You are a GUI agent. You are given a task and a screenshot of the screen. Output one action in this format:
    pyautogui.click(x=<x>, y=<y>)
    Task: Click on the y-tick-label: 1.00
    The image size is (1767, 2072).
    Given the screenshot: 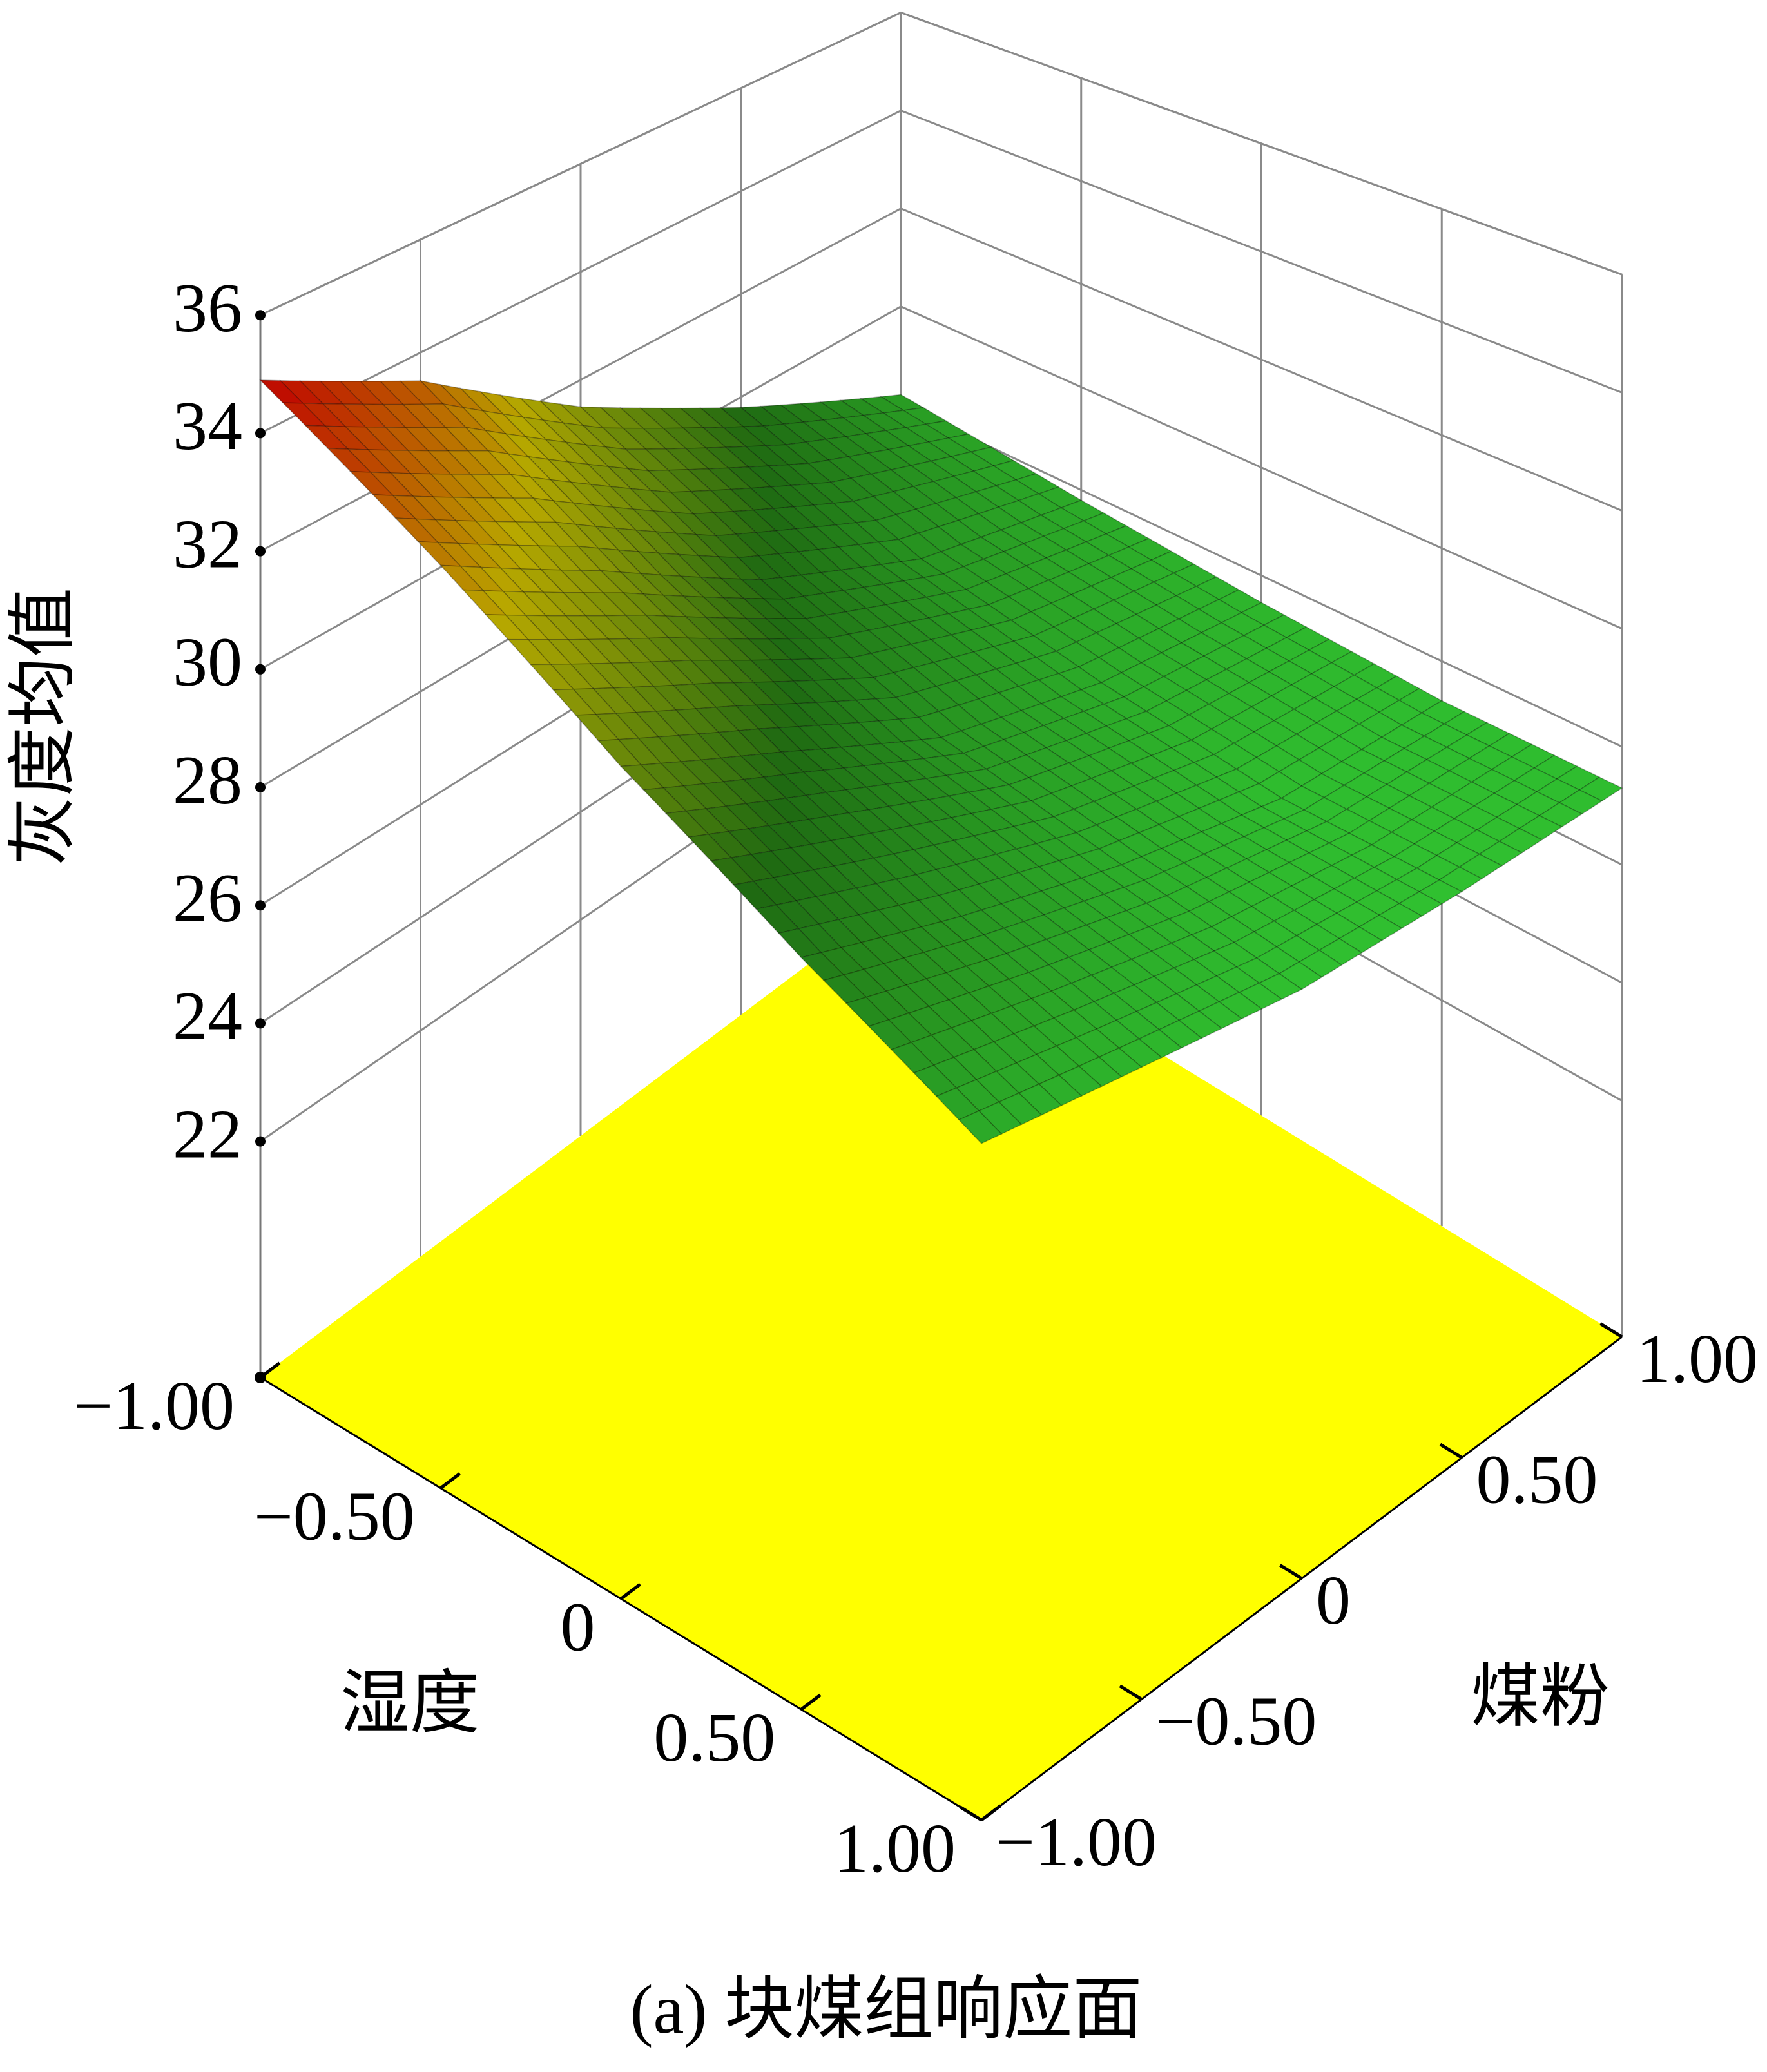 What is the action you would take?
    pyautogui.click(x=1697, y=1359)
    